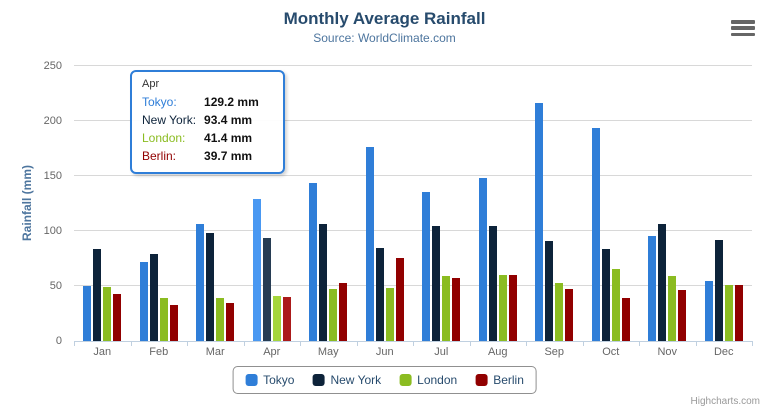 Image resolution: width=769 pixels, height=416 pixels. Describe the element at coordinates (539, 222) in the screenshot. I see `bar-tokyo-sep` at that location.